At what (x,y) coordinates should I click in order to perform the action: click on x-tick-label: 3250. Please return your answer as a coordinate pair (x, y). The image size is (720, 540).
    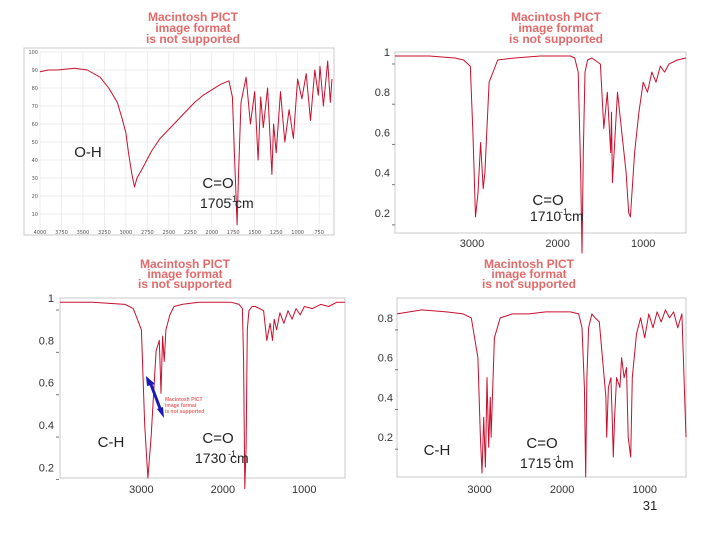
    Looking at the image, I should click on (104, 233).